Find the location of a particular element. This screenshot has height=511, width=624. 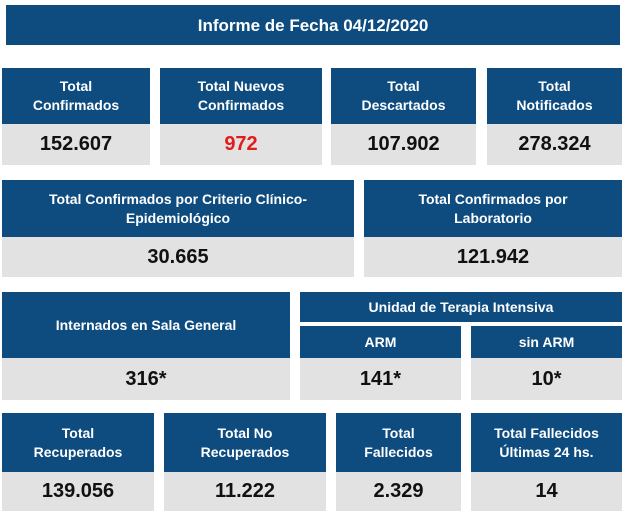

card-header: ARM is located at coordinates (380, 342).